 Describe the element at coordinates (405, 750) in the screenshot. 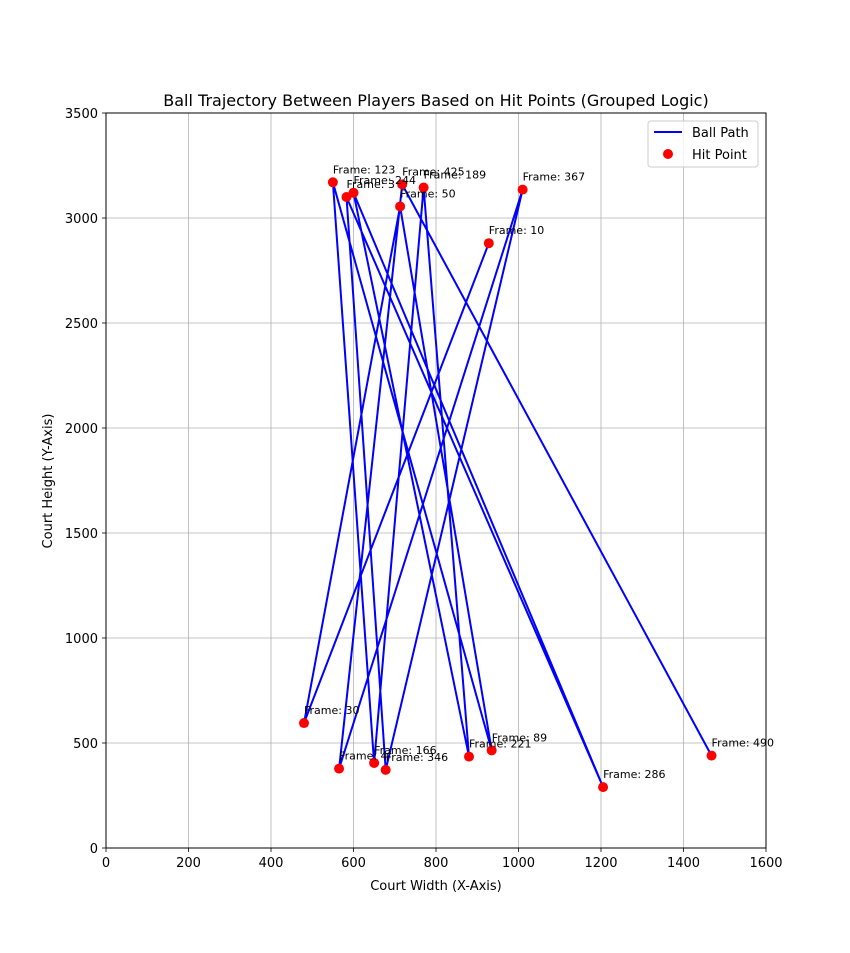

I see `hit-point-label: Frame: 166` at that location.